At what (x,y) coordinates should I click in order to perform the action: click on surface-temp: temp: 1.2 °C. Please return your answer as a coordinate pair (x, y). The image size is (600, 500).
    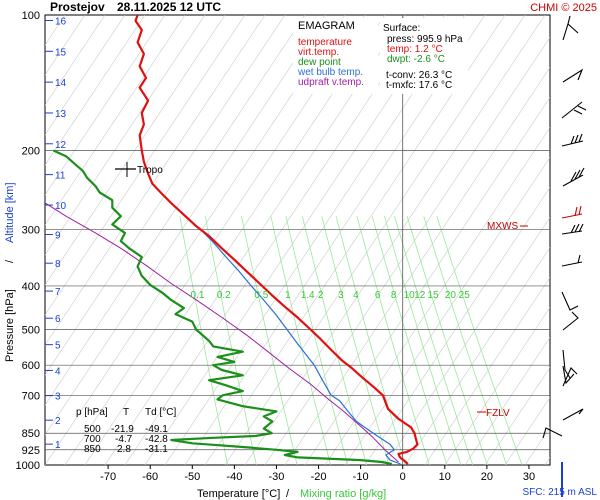
    Looking at the image, I should click on (415, 49).